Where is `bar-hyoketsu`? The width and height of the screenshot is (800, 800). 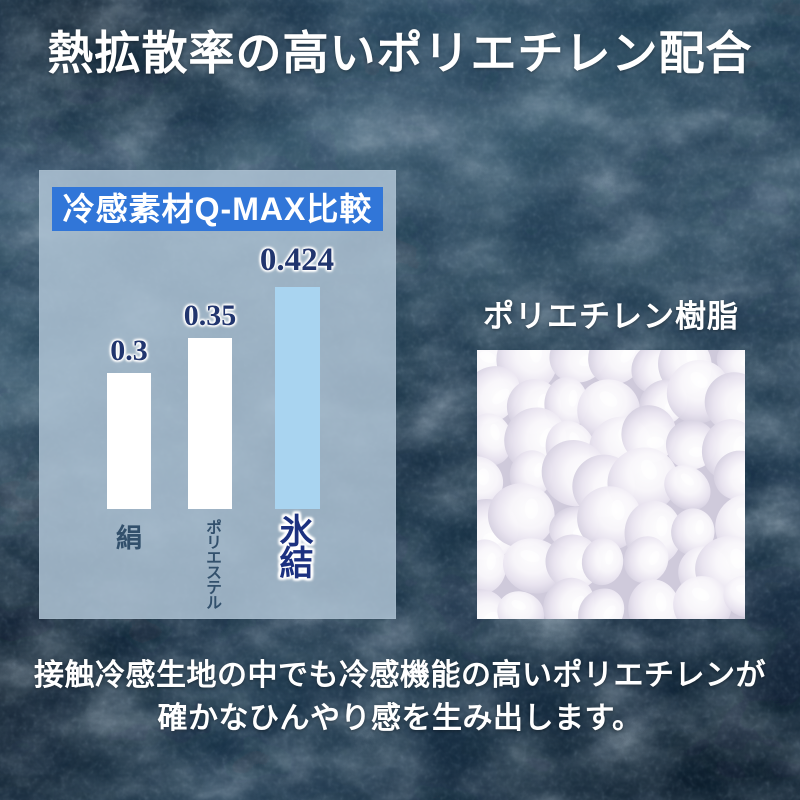 bar-hyoketsu is located at coordinates (297, 398).